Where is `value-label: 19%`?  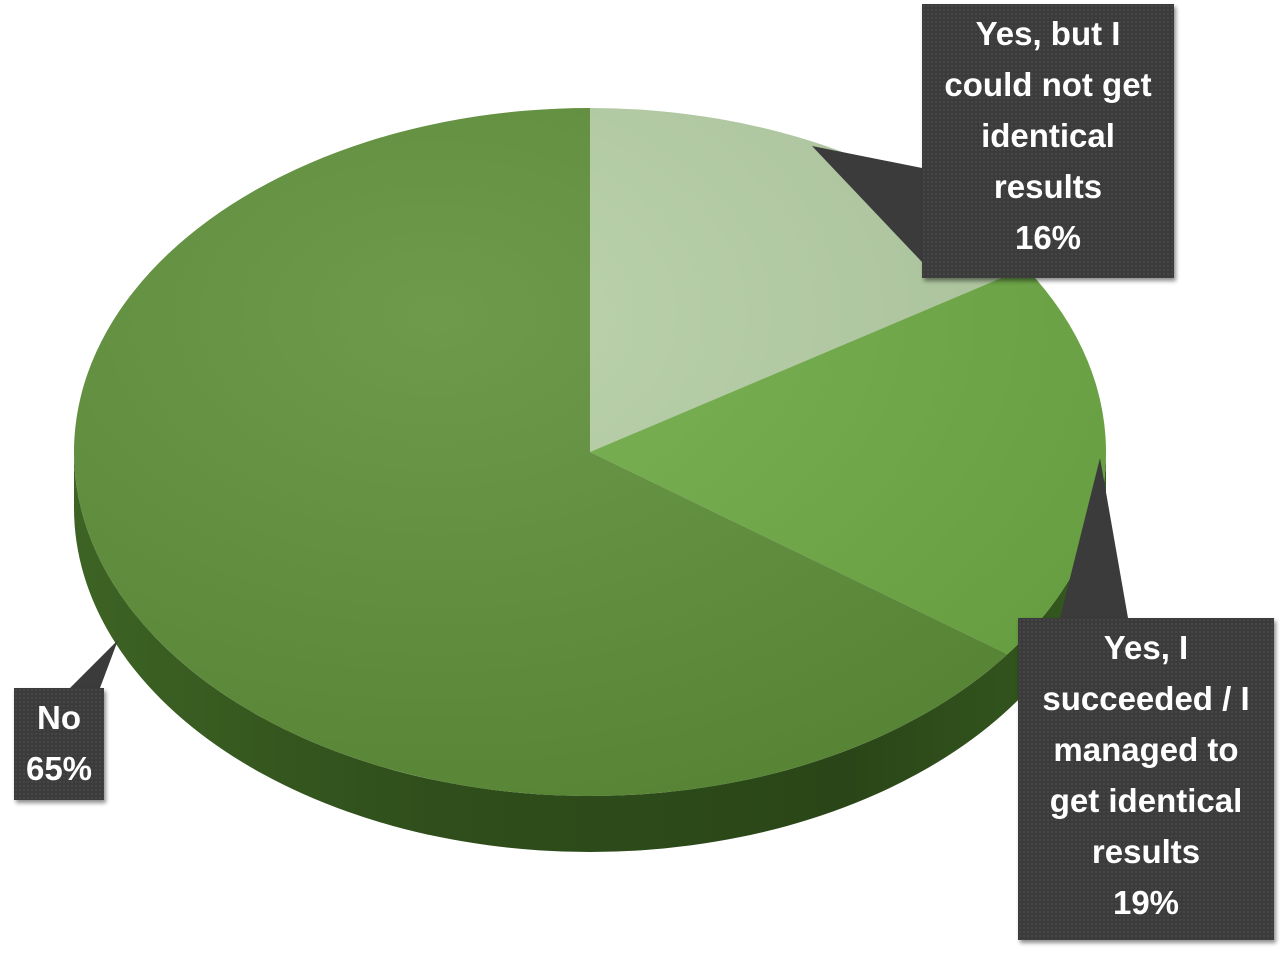 value-label: 19% is located at coordinates (1146, 902).